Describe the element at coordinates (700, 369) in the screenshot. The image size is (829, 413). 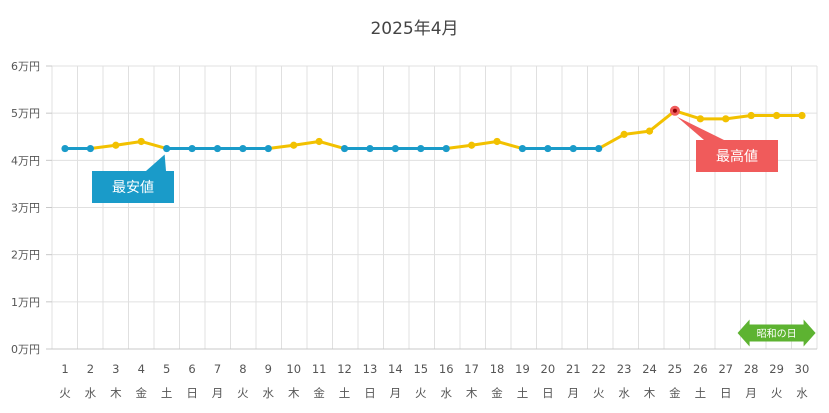
I see `x-tick-label: 26` at that location.